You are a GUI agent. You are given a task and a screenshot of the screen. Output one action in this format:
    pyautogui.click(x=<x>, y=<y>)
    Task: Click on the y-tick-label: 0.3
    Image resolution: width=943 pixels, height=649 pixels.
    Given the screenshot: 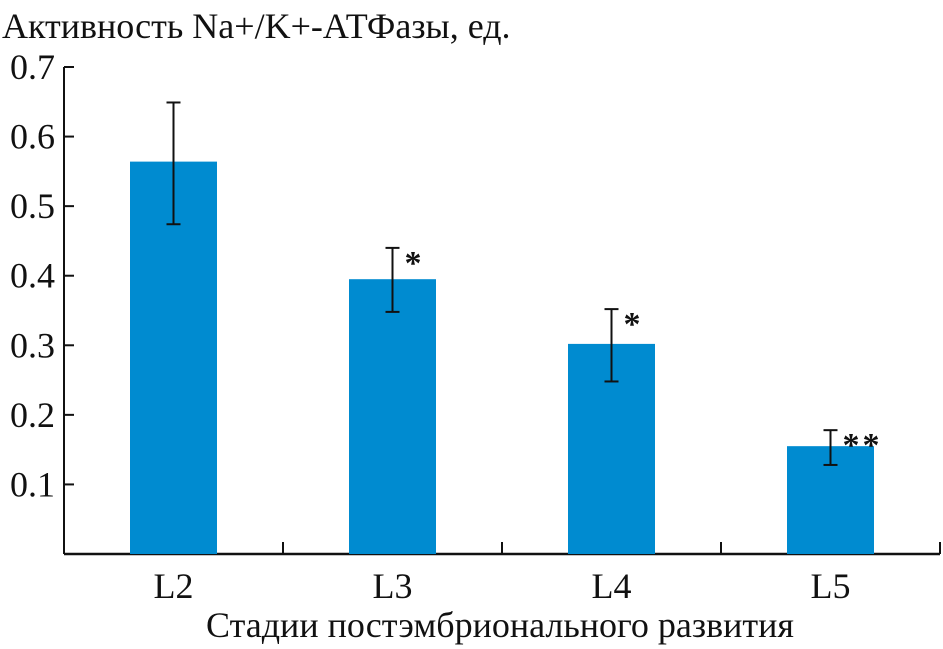 What is the action you would take?
    pyautogui.click(x=32, y=345)
    